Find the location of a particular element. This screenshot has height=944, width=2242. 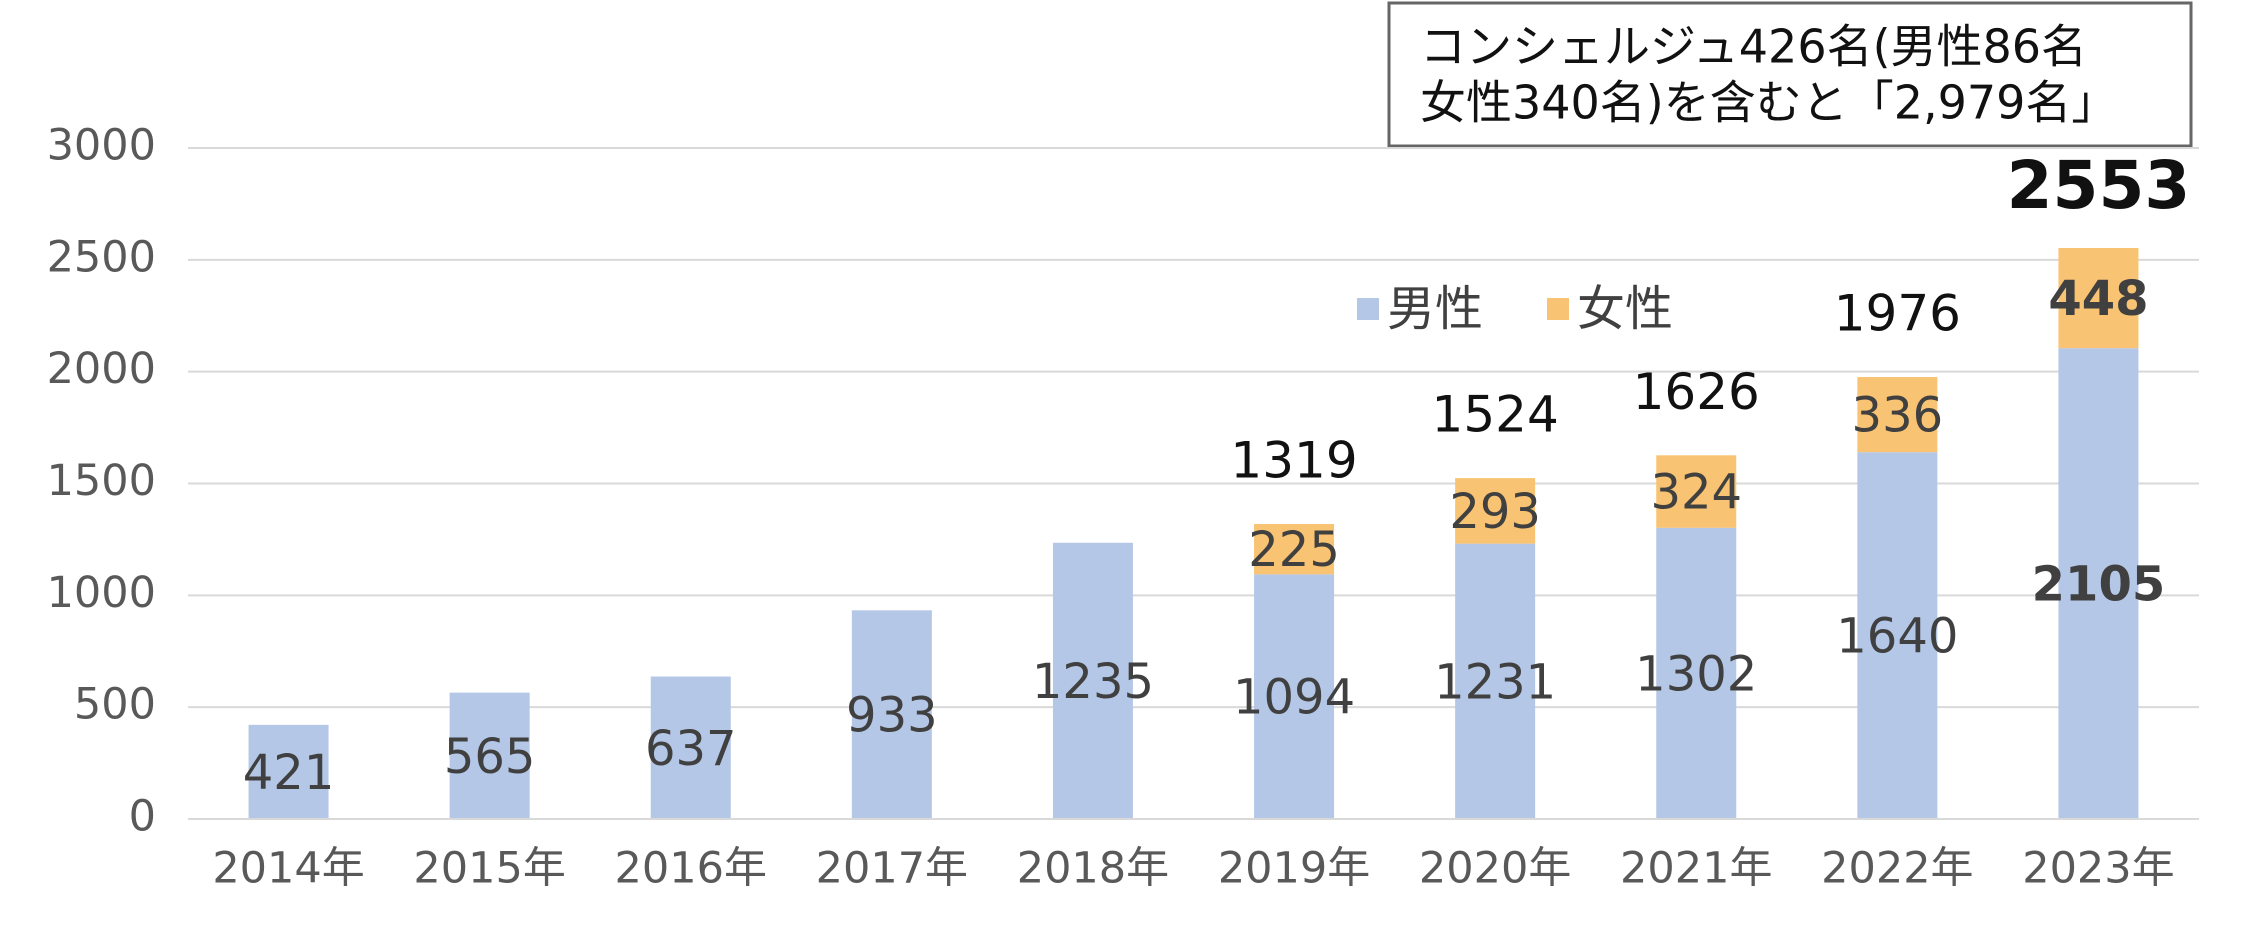

value-label: 1302 is located at coordinates (1696, 674).